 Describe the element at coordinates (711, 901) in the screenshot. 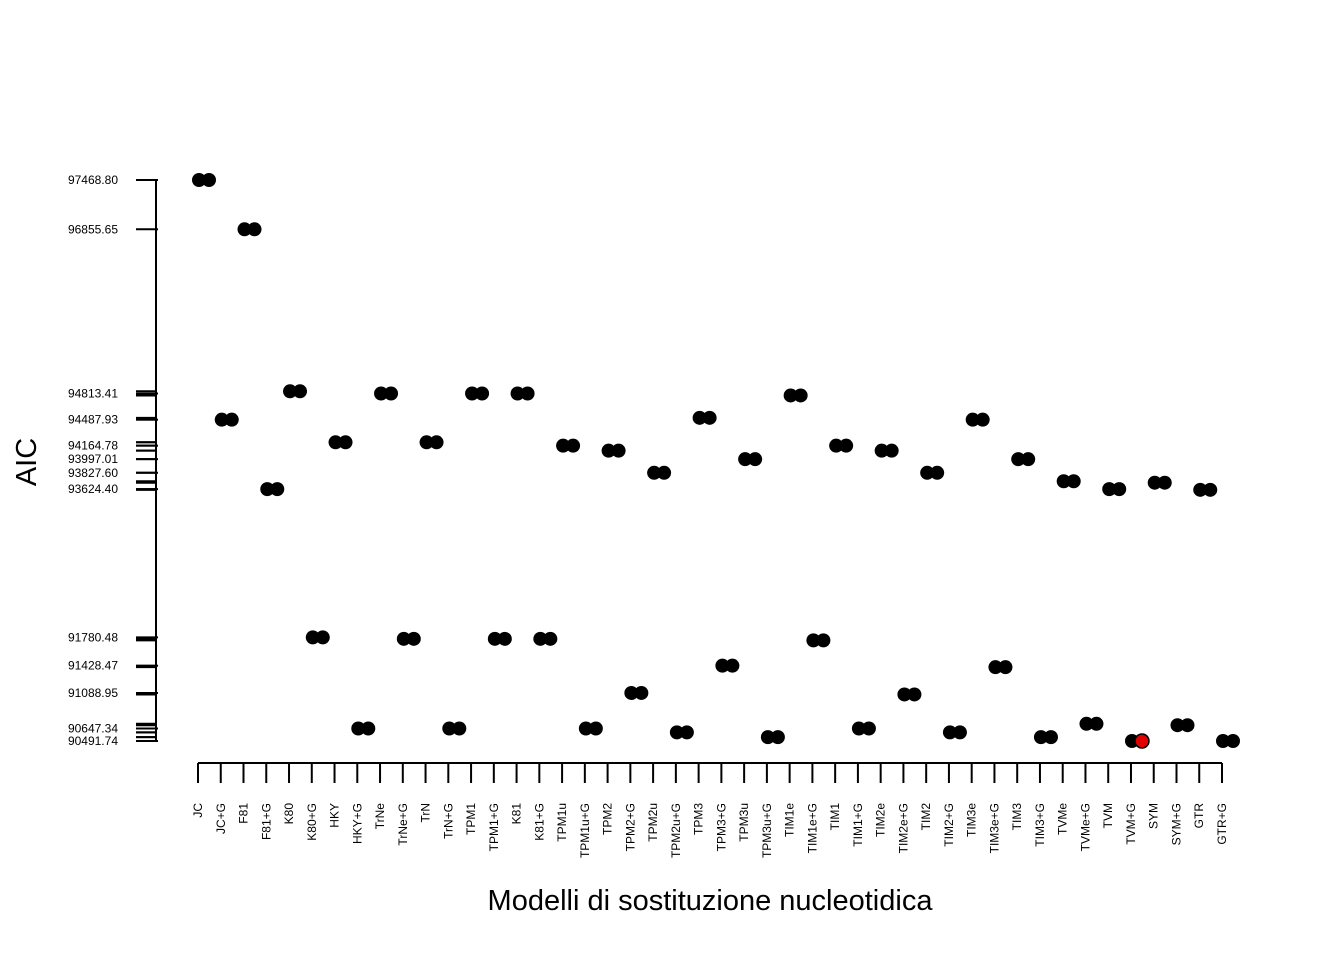

I see `x-axis-title: Modelli di sostituzione nucleotidica` at that location.